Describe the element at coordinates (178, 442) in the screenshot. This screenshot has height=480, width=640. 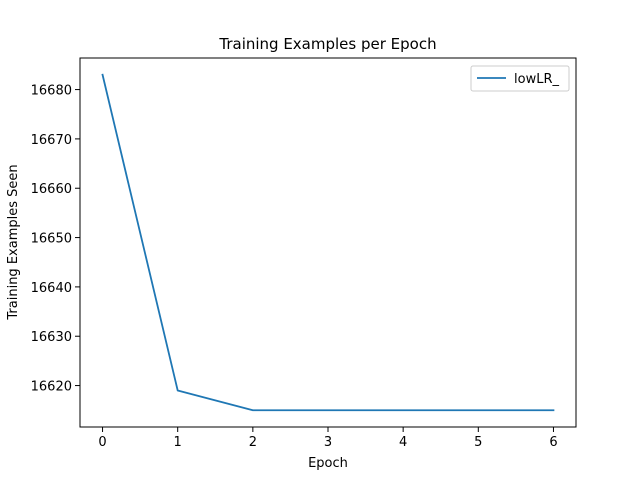
I see `x-tick-label: 1` at that location.